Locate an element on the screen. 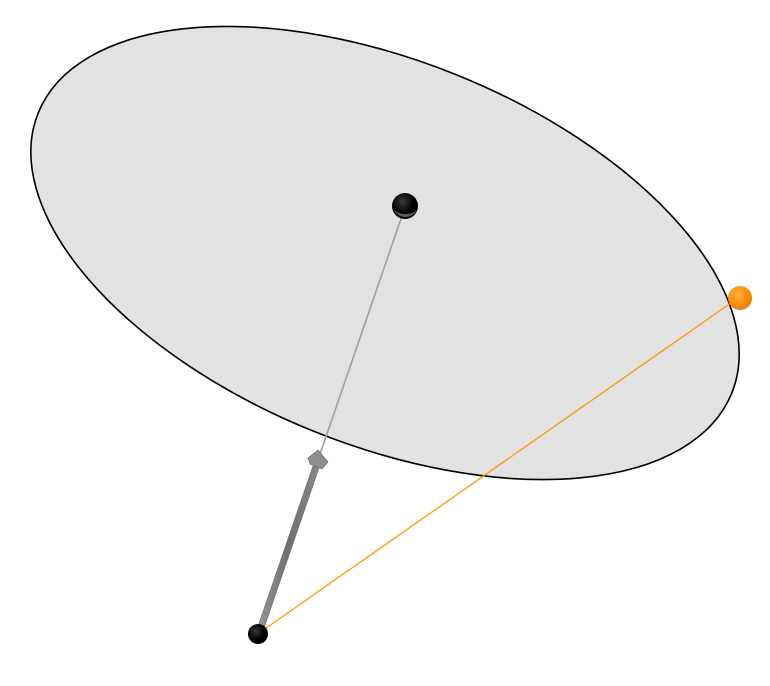 This screenshot has height=686, width=770. rim-point is located at coordinates (740, 298).